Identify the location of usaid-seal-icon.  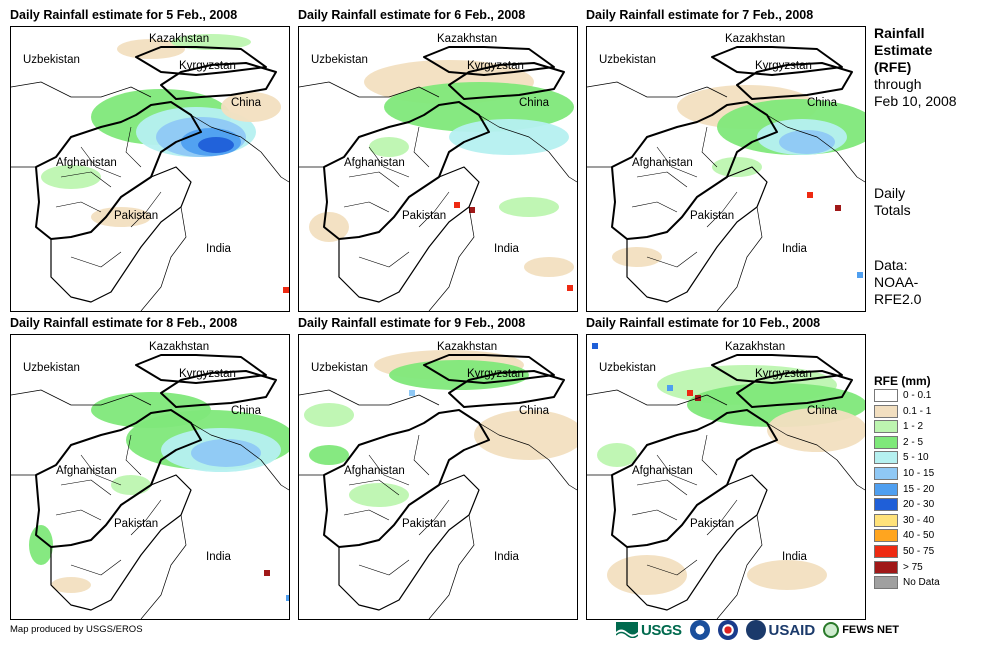
(755, 630).